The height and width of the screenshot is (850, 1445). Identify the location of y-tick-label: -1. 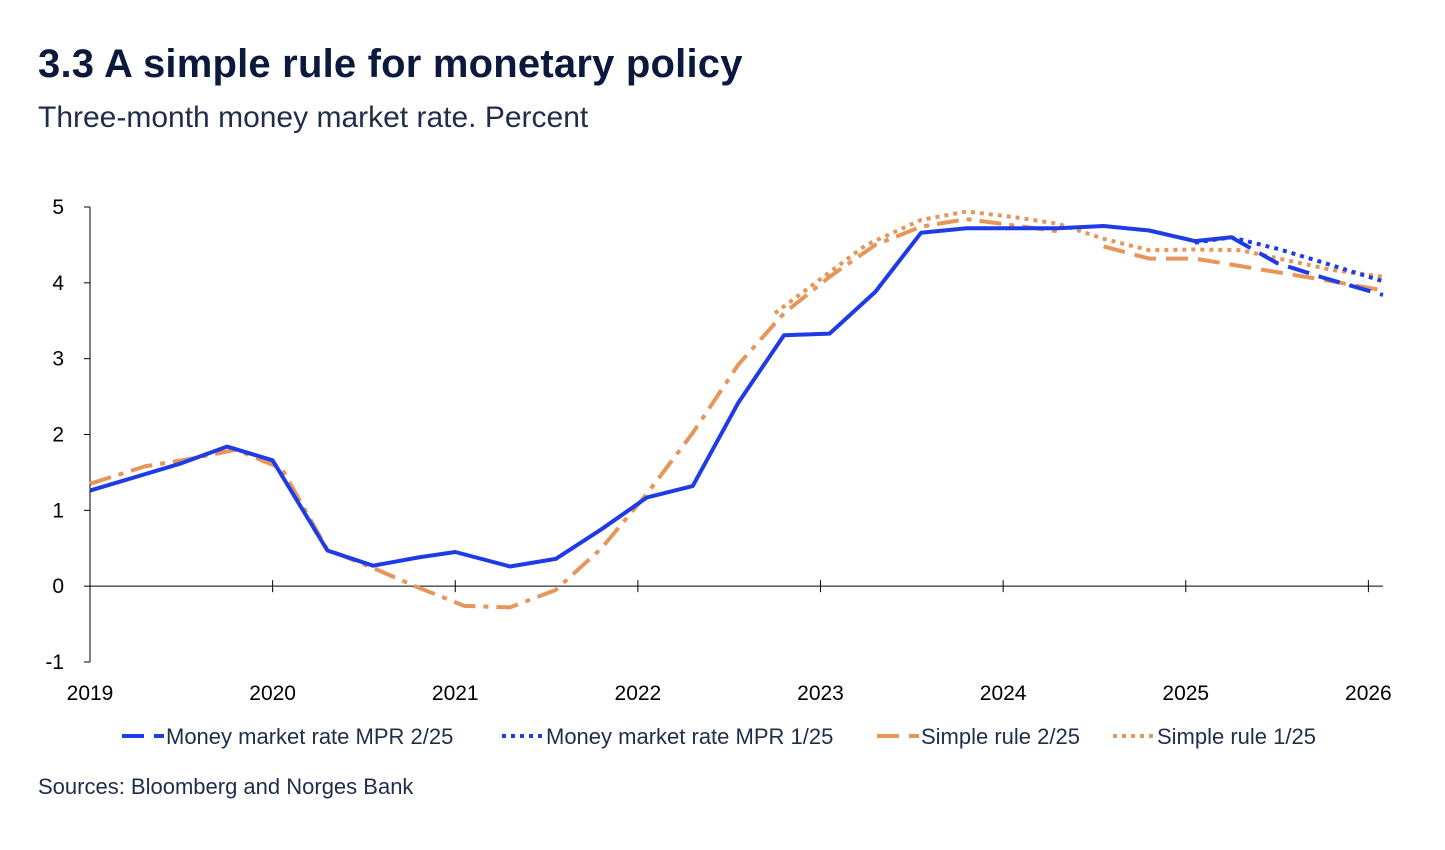
(54, 662).